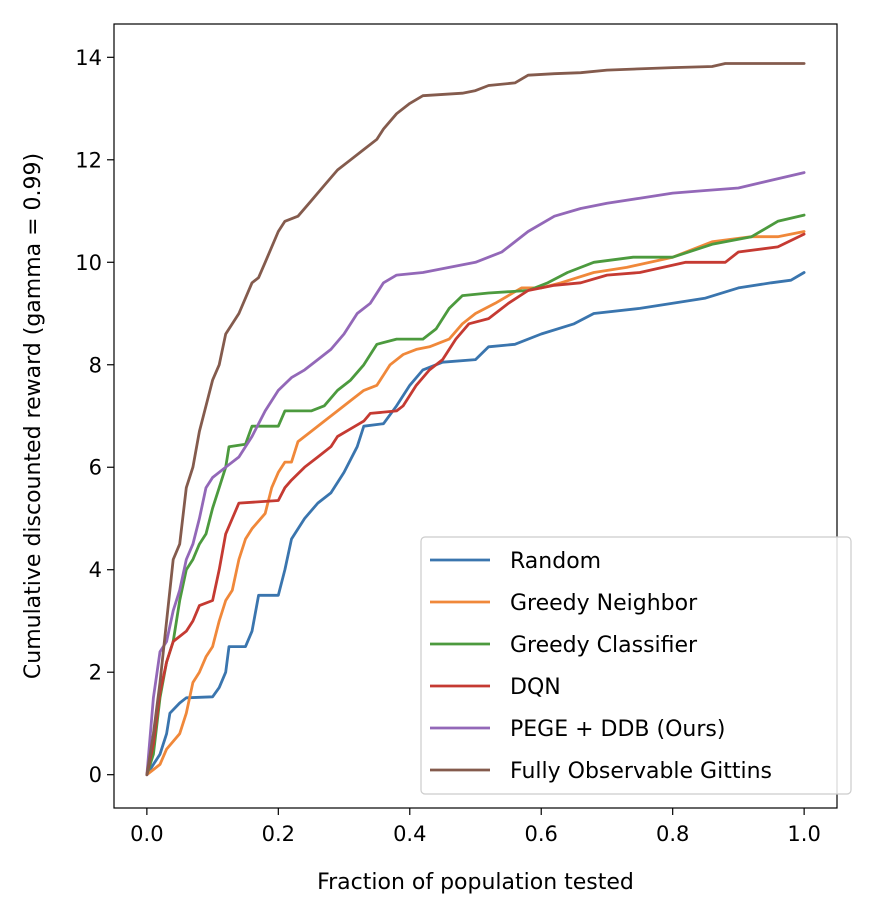  What do you see at coordinates (278, 834) in the screenshot?
I see `x-tick-label: 0.2` at bounding box center [278, 834].